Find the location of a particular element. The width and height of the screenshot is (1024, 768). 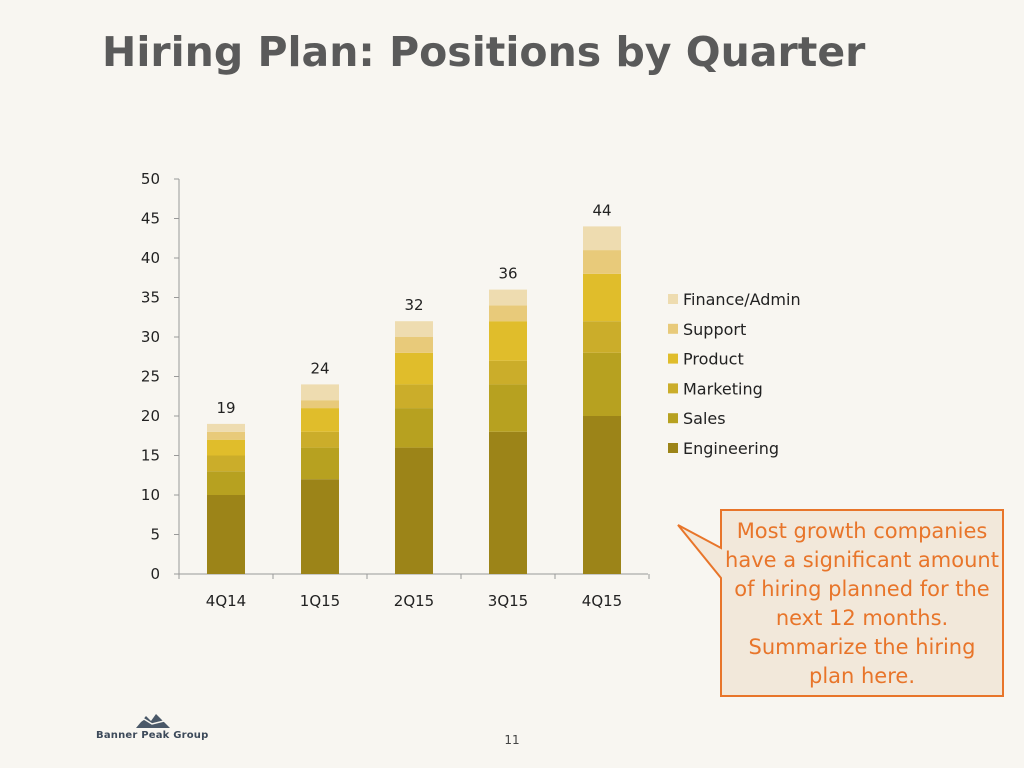

legend-label: Support is located at coordinates (714, 329).